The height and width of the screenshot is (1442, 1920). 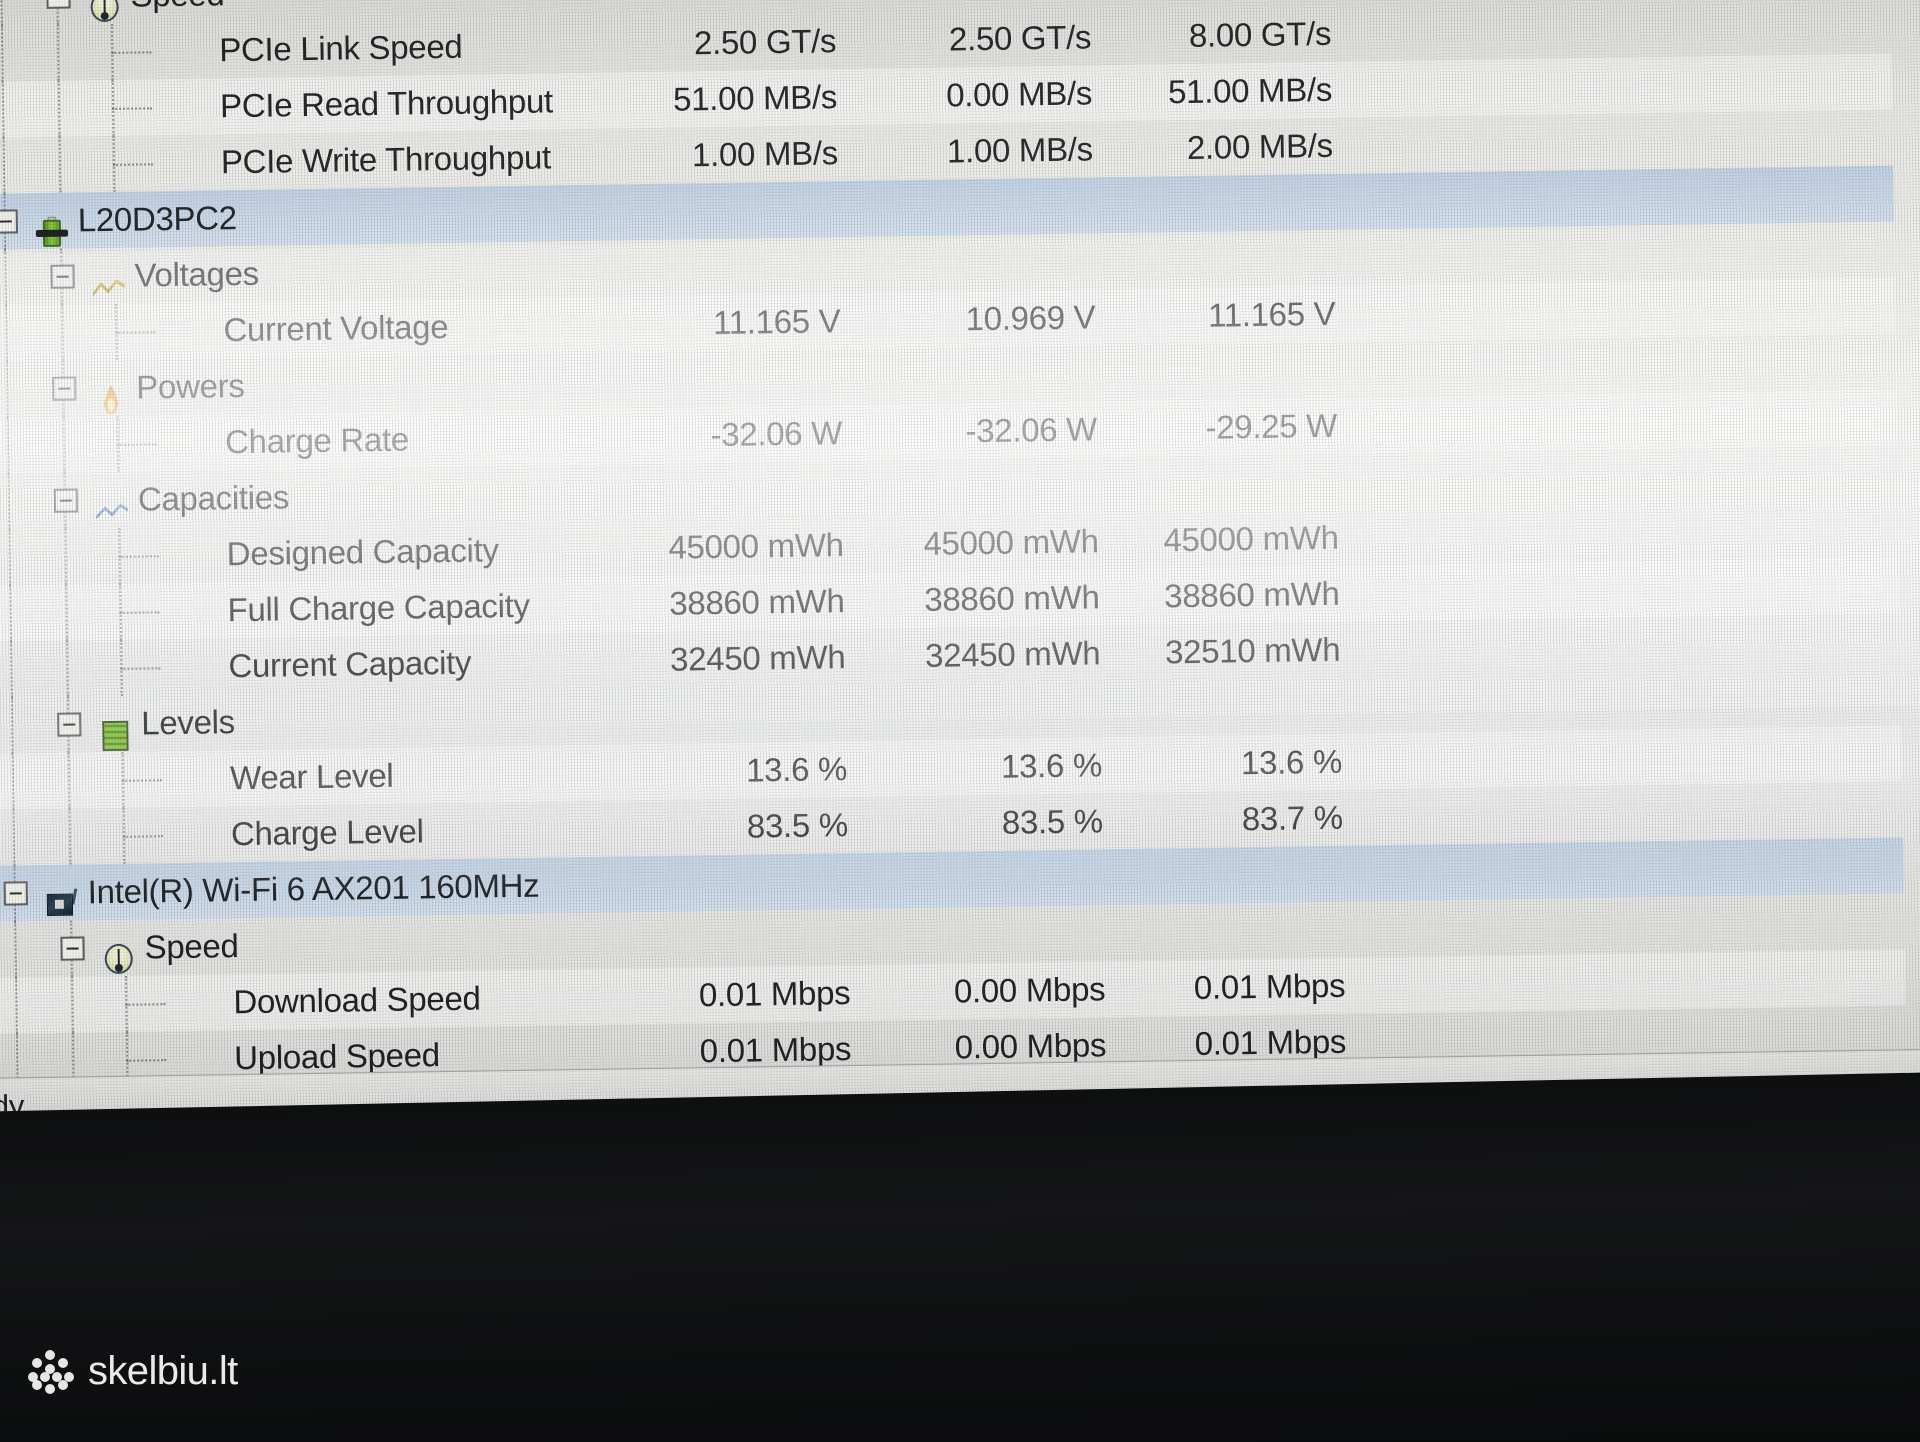 I want to click on group-label: Voltages, so click(x=197, y=274).